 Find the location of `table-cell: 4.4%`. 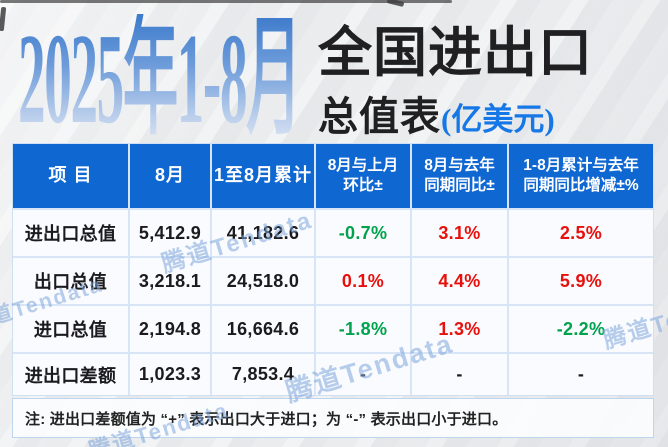

table-cell: 4.4% is located at coordinates (459, 281).